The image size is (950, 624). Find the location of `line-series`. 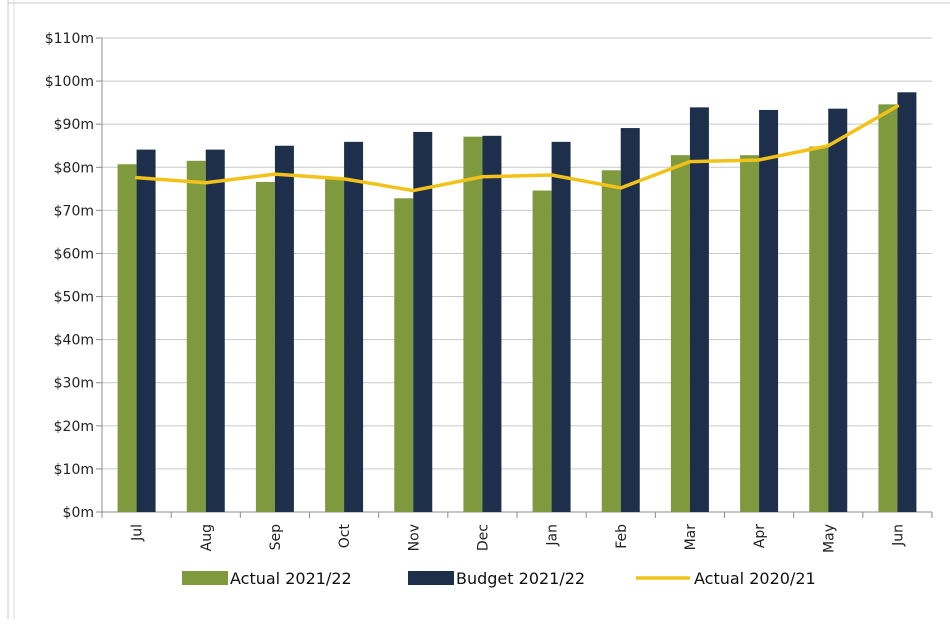

line-series is located at coordinates (517, 148).